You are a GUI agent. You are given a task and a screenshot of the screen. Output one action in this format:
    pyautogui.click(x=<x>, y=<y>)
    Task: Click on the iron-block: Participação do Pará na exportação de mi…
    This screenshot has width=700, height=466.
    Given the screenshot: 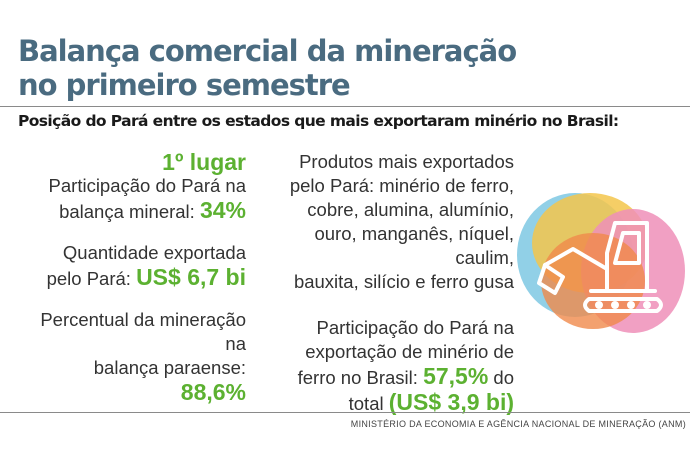 What is the action you would take?
    pyautogui.click(x=391, y=366)
    